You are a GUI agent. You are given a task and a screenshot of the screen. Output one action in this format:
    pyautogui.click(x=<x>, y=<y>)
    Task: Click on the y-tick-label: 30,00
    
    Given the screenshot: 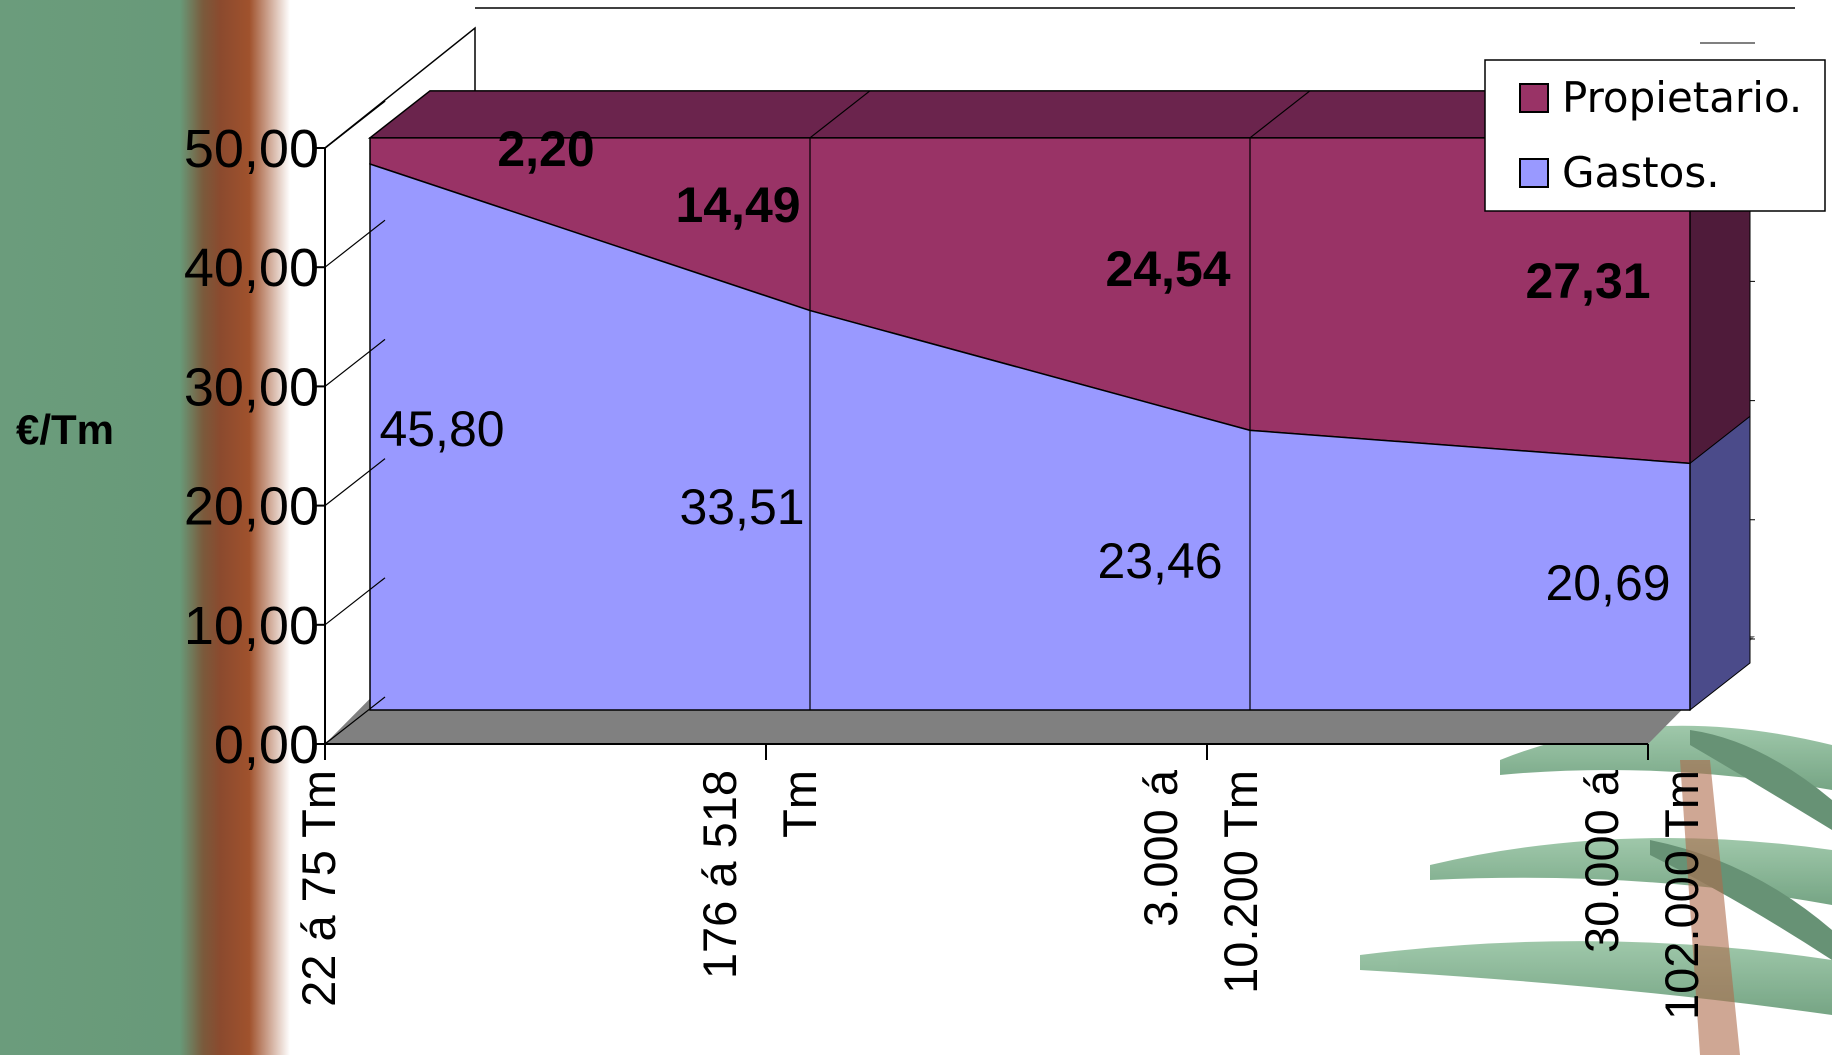 What is the action you would take?
    pyautogui.click(x=251, y=387)
    